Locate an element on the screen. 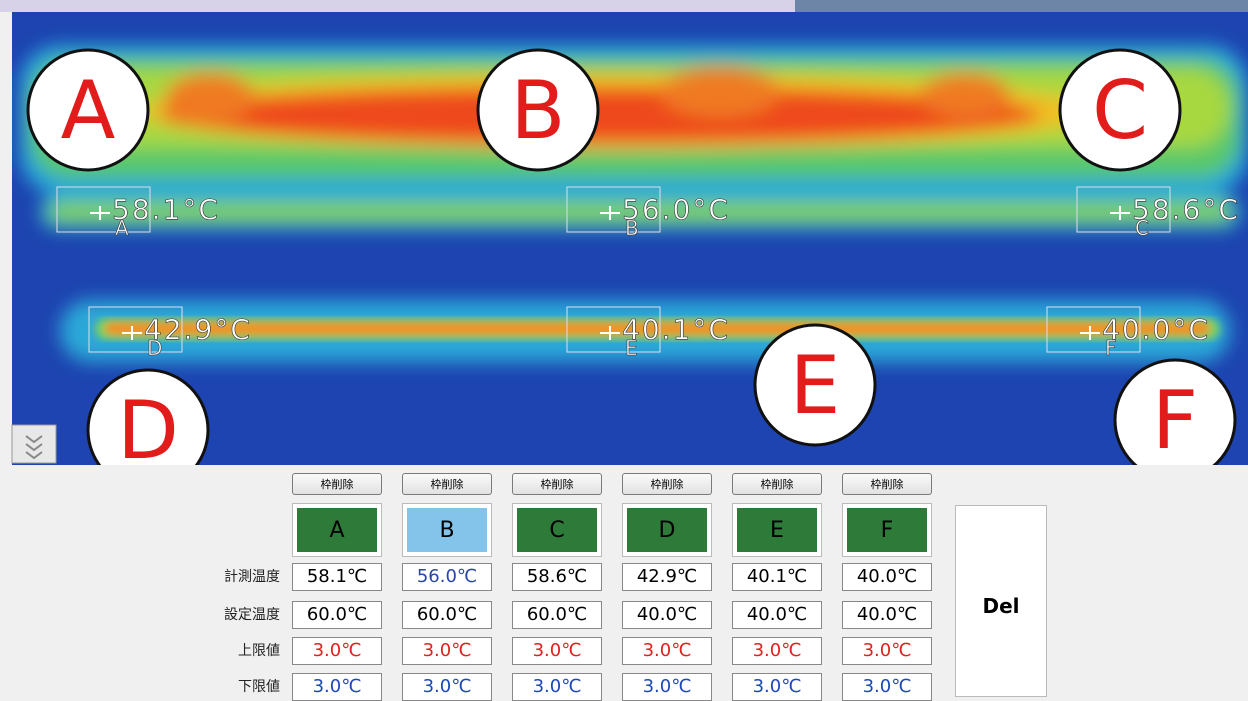  spot-temp: 56.0°C is located at coordinates (676, 209).